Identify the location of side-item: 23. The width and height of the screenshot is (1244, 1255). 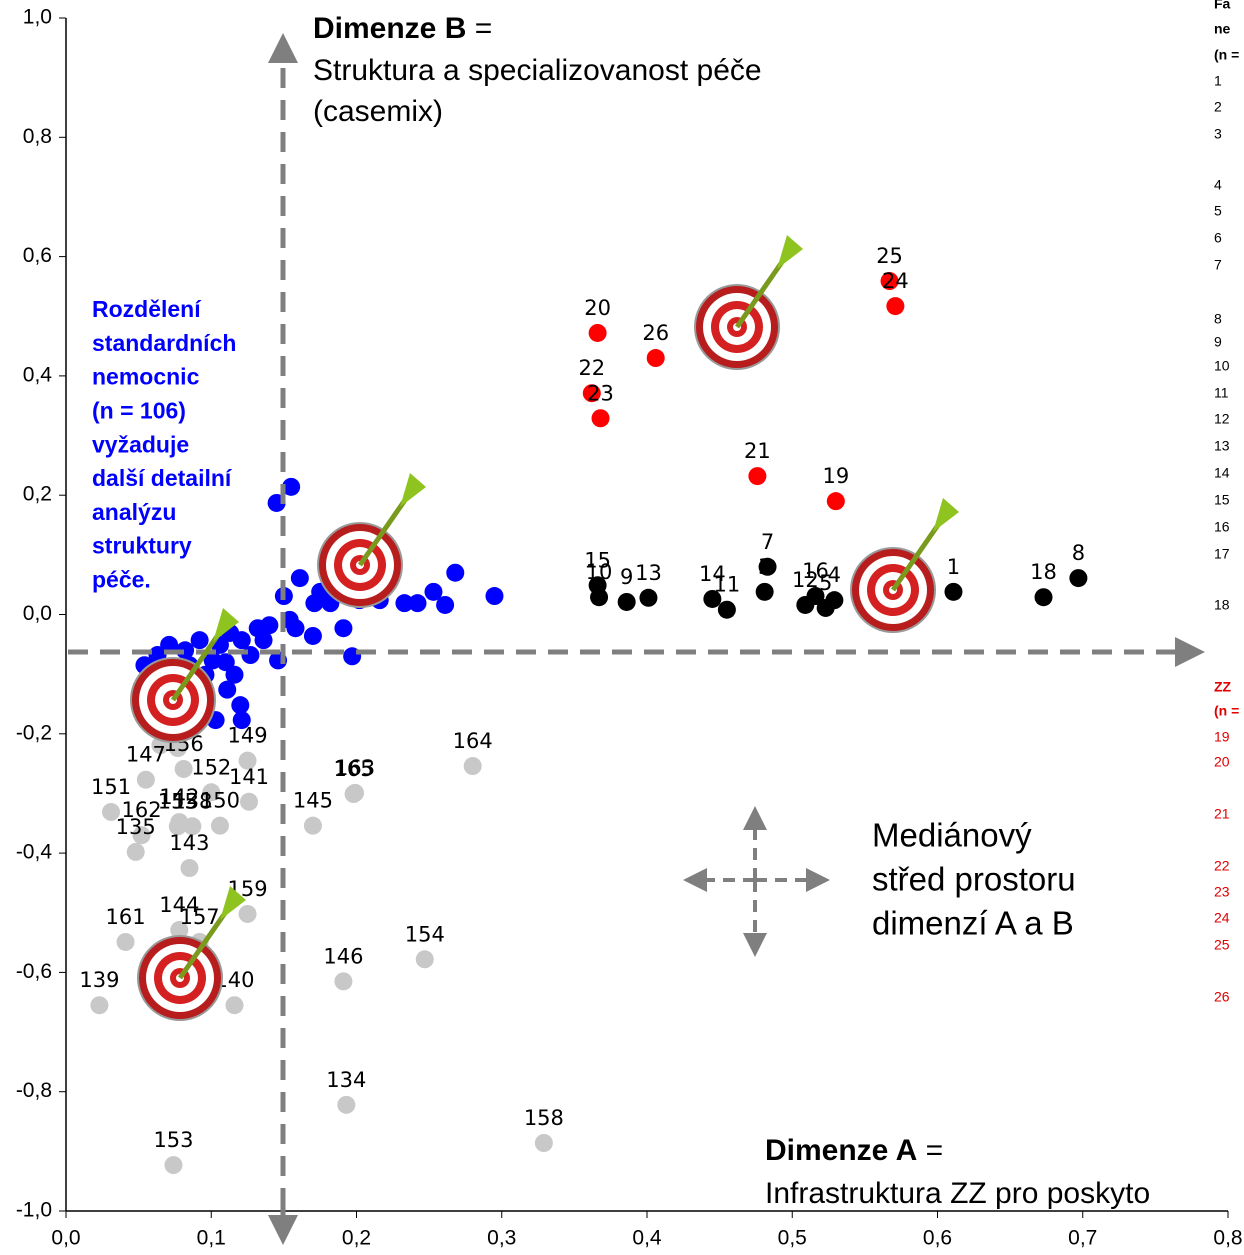
(1222, 892).